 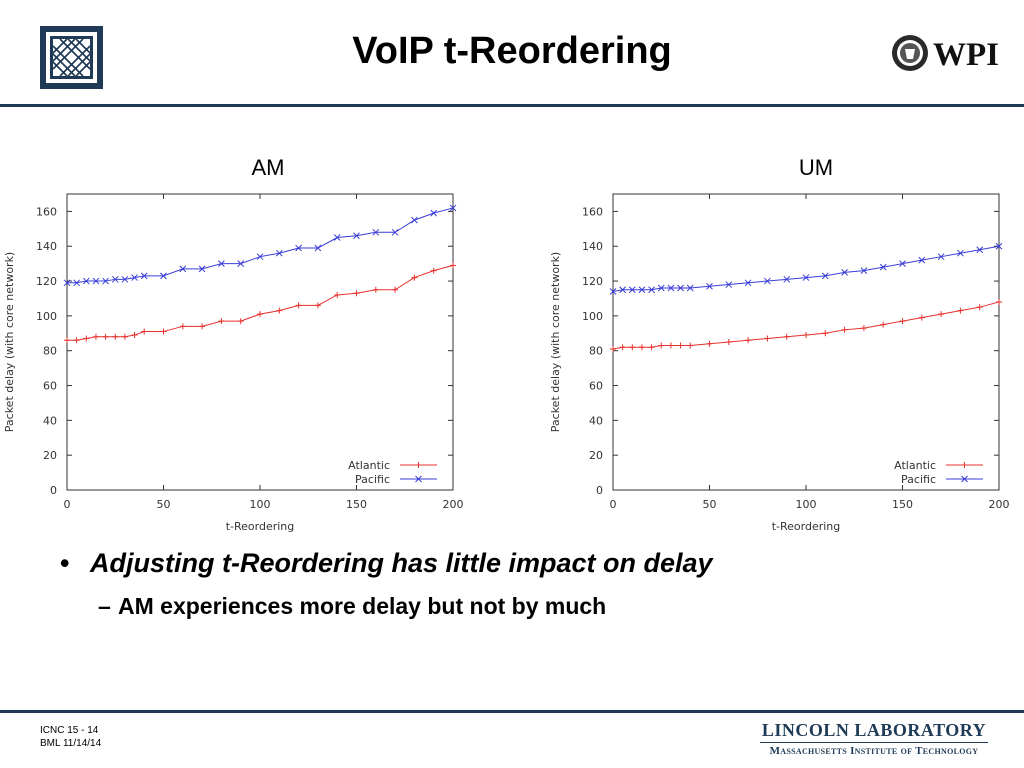 I want to click on y-tick-label: 40, so click(x=50, y=420).